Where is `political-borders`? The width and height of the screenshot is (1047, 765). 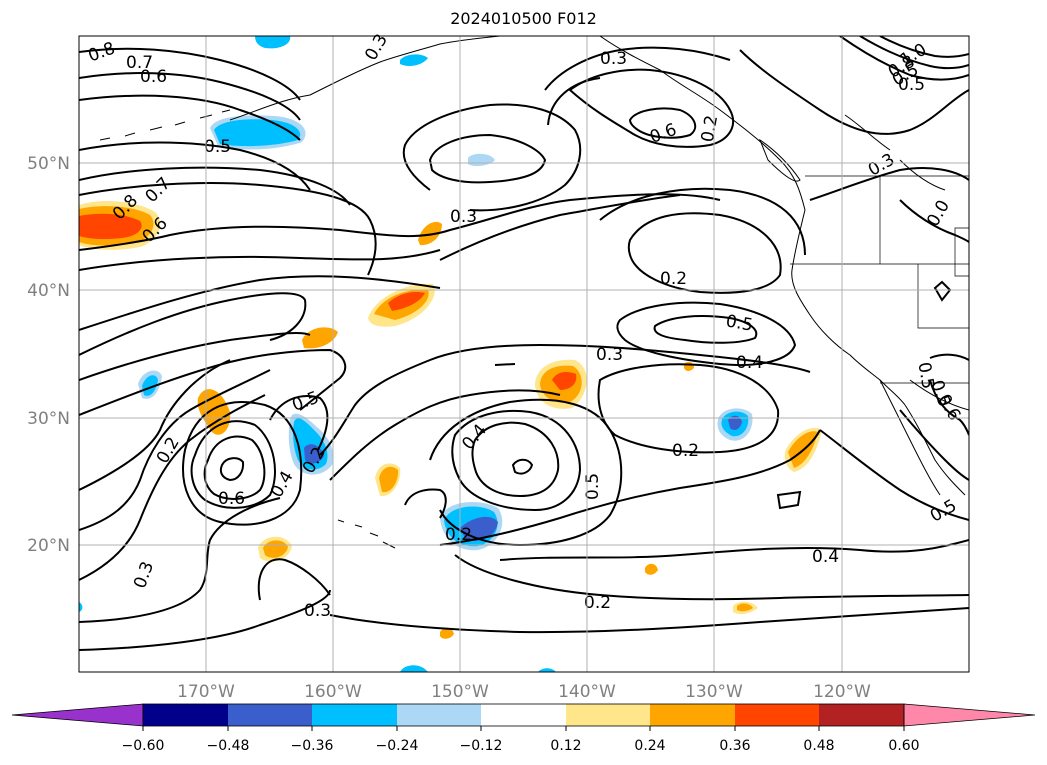 political-borders is located at coordinates (879, 279).